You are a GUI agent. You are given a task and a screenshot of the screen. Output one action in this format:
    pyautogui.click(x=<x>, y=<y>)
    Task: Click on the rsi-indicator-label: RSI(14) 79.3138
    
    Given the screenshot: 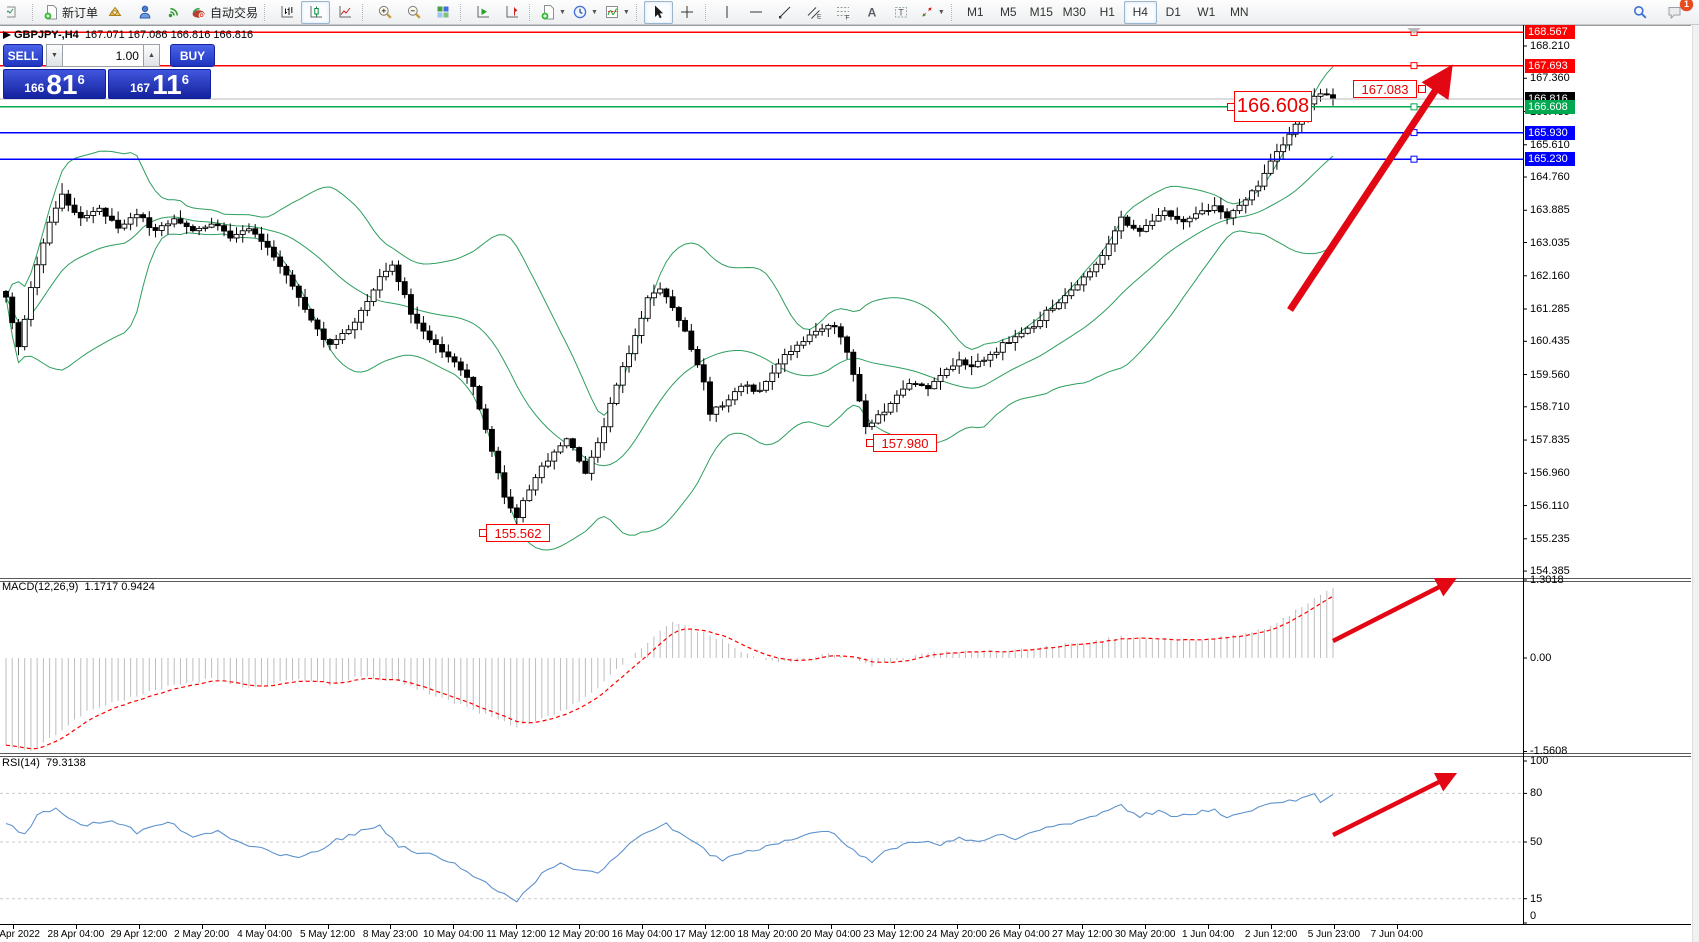 What is the action you would take?
    pyautogui.click(x=44, y=763)
    